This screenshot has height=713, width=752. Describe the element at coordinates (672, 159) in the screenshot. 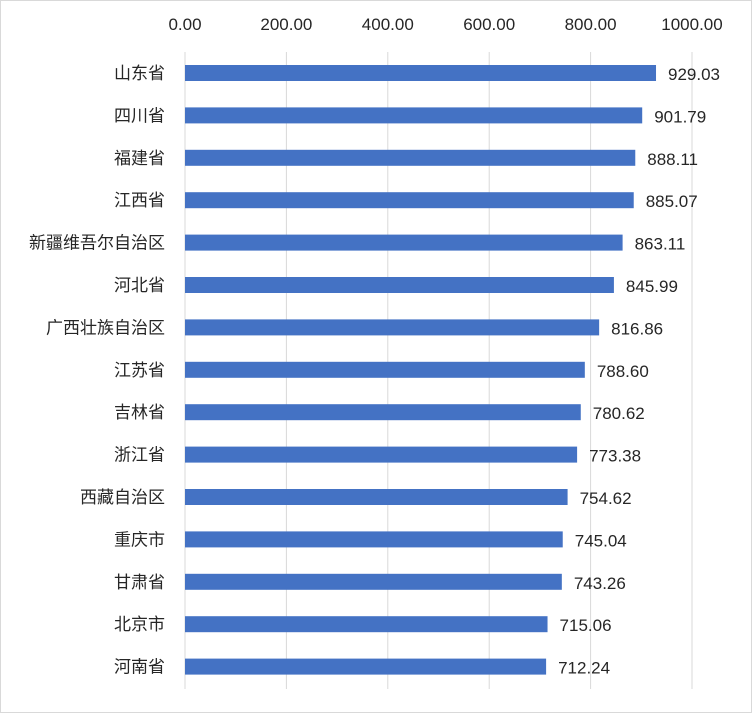

I see `data-label: 888.11` at that location.